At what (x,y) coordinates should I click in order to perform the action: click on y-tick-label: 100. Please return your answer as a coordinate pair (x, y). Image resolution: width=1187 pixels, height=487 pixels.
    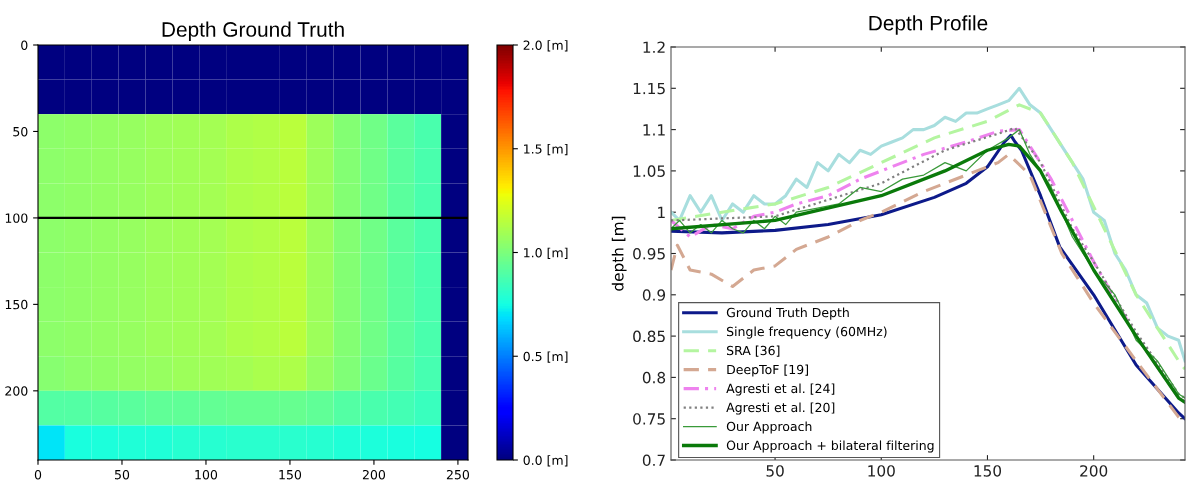
    Looking at the image, I should click on (16, 218).